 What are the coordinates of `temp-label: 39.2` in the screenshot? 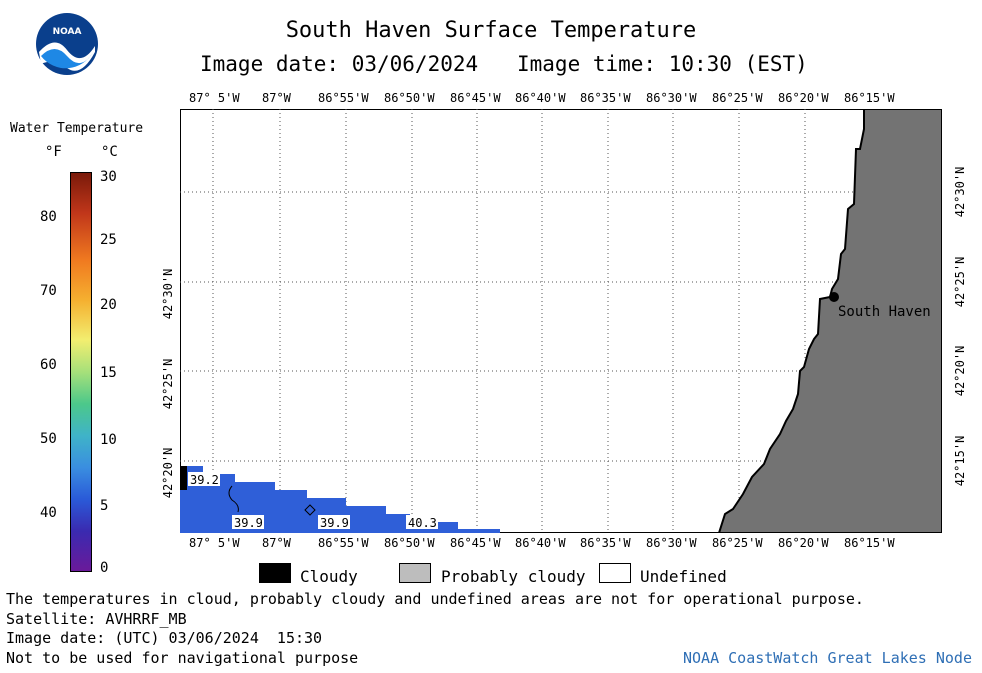 It's located at (204, 480).